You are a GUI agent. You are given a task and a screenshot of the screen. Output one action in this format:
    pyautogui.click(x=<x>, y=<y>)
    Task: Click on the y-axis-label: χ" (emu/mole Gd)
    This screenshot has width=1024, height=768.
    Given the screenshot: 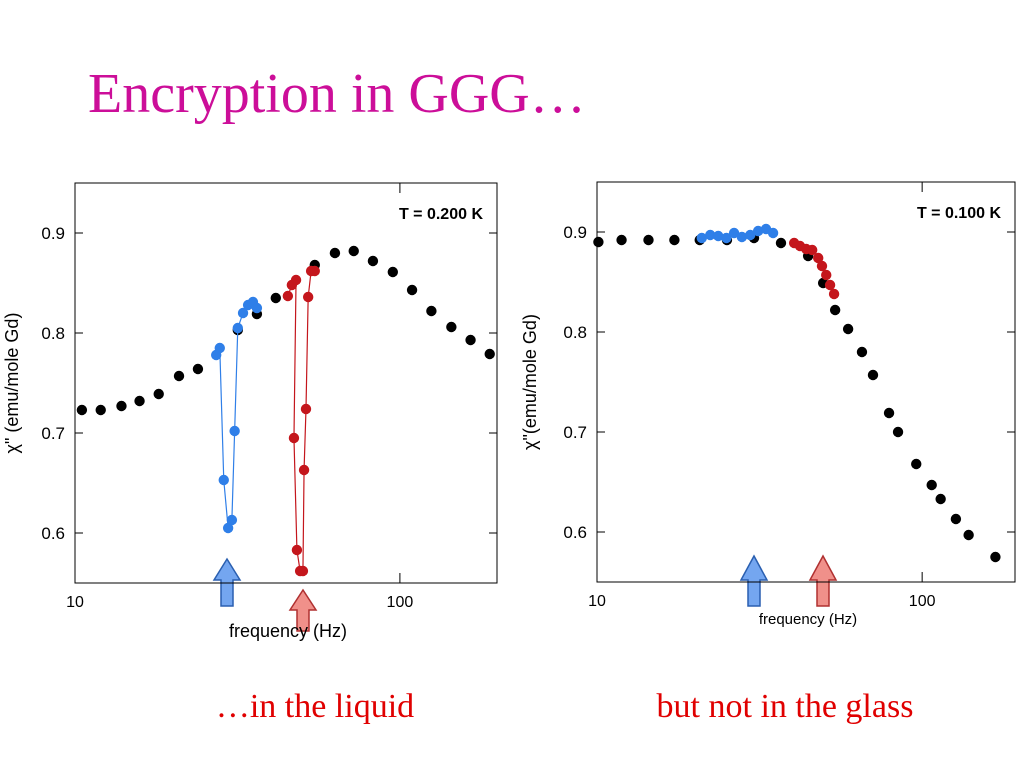 What is the action you would take?
    pyautogui.click(x=12, y=383)
    